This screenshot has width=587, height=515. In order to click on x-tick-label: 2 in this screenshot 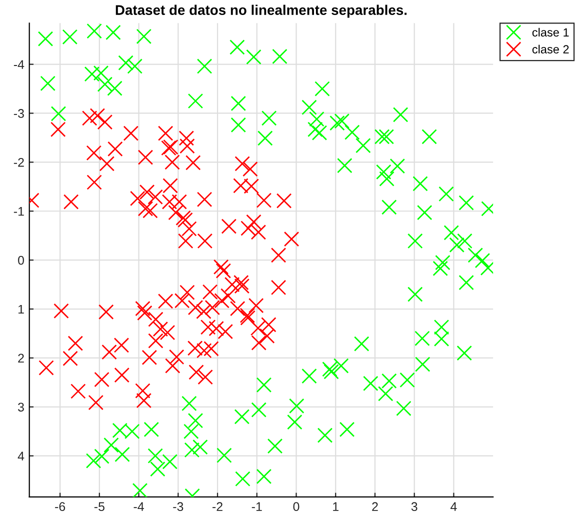, I will do `click(375, 506)`.